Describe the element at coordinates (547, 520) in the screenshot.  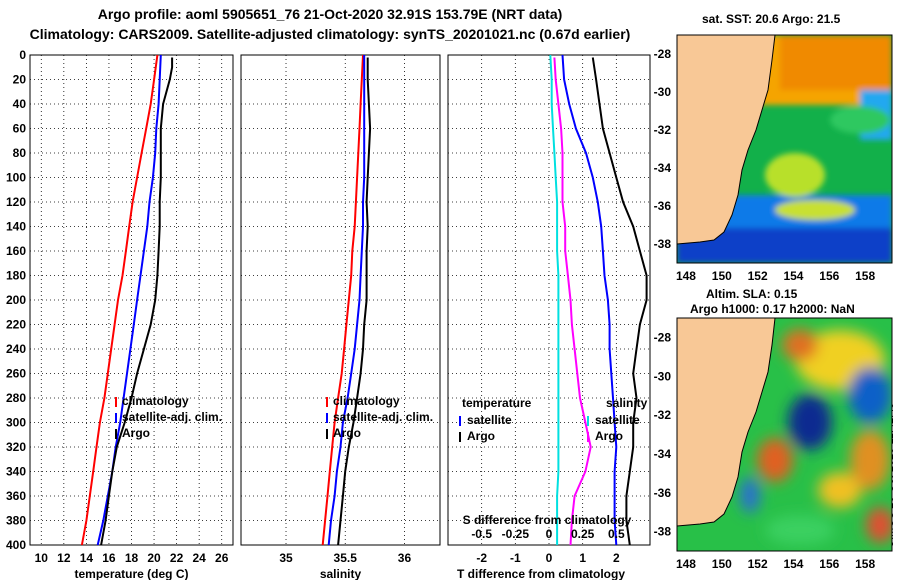
I see `x-axis-label-salinity: S difference from climatology` at that location.